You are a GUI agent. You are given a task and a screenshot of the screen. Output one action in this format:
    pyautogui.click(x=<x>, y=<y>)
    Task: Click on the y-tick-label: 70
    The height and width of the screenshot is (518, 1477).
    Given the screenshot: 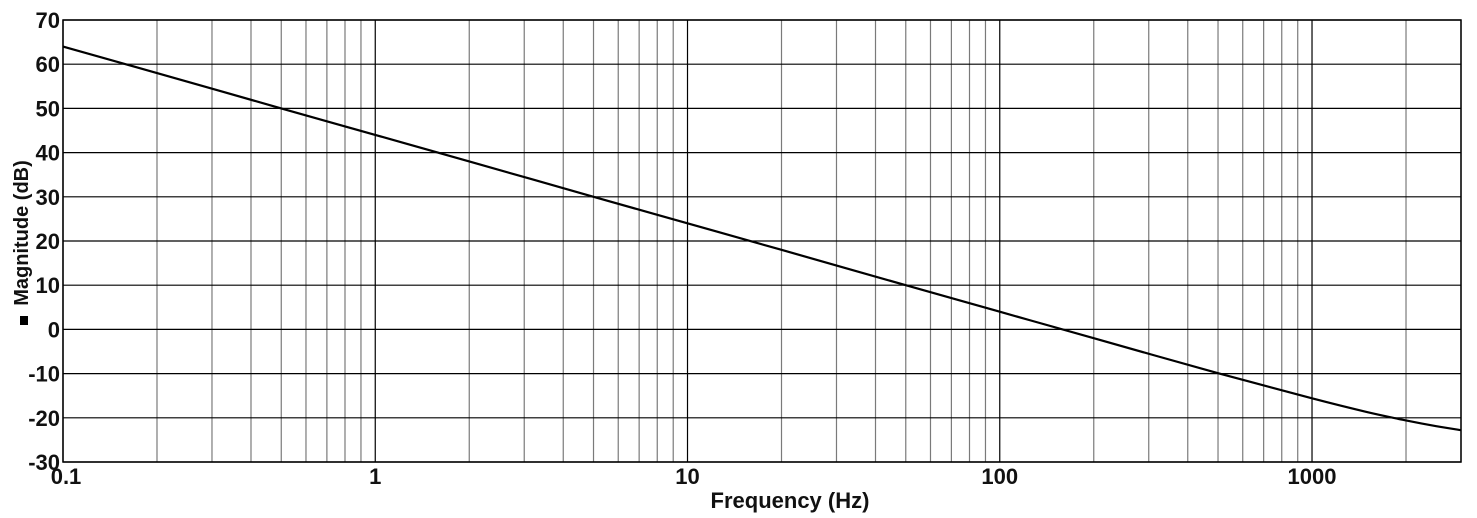 What is the action you would take?
    pyautogui.click(x=48, y=20)
    